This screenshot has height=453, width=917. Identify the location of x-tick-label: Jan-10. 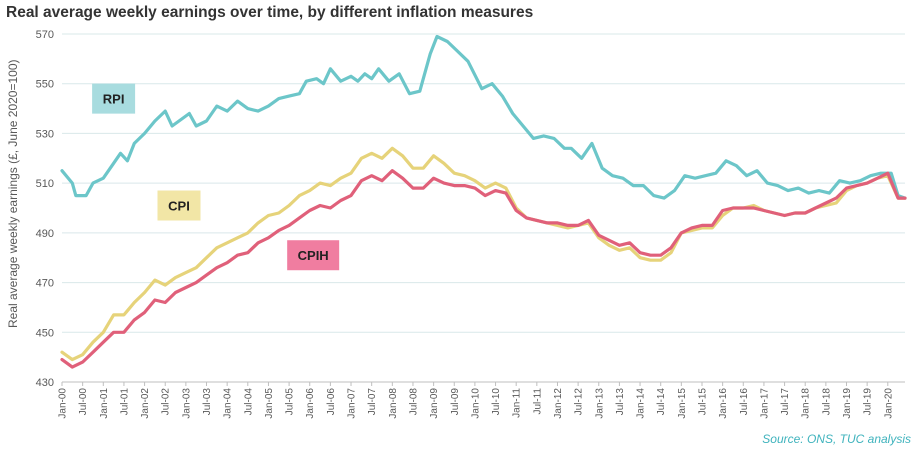
(475, 403).